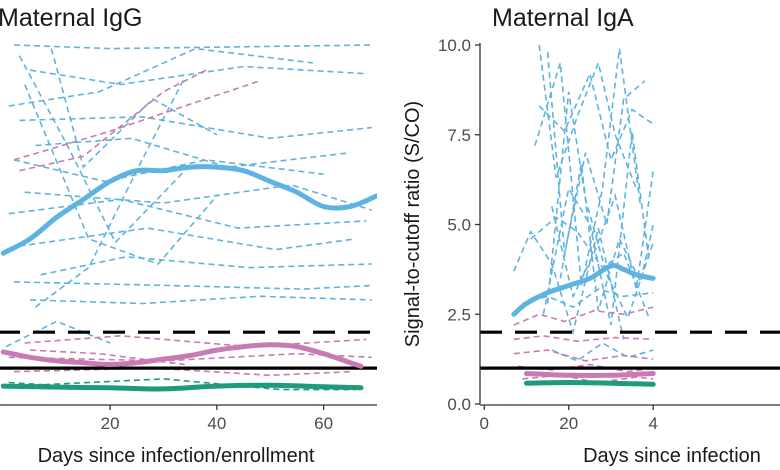 The width and height of the screenshot is (780, 470). What do you see at coordinates (454, 45) in the screenshot?
I see `y-tick-label: 10.0` at bounding box center [454, 45].